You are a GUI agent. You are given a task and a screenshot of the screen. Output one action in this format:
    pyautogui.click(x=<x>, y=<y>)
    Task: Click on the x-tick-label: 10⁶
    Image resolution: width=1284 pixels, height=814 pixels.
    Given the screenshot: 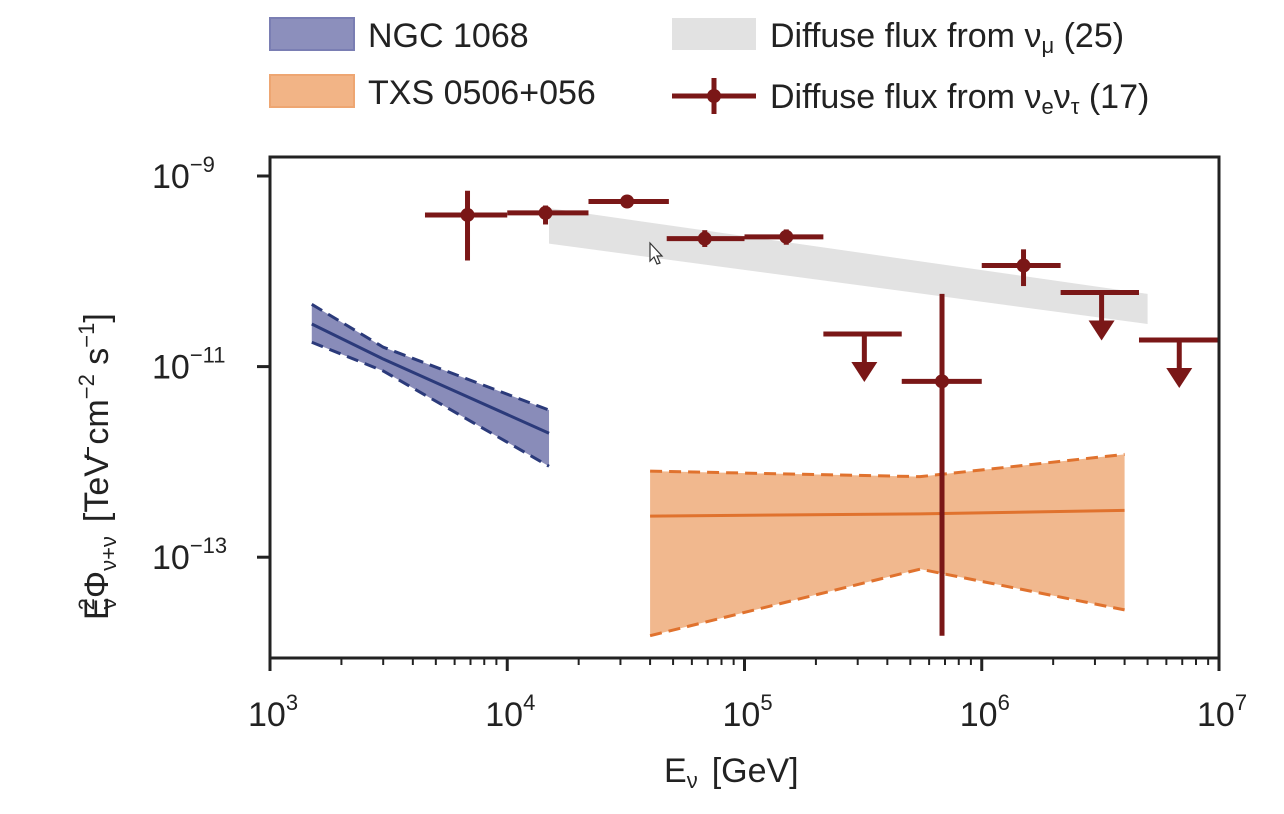 What is the action you would take?
    pyautogui.click(x=985, y=712)
    